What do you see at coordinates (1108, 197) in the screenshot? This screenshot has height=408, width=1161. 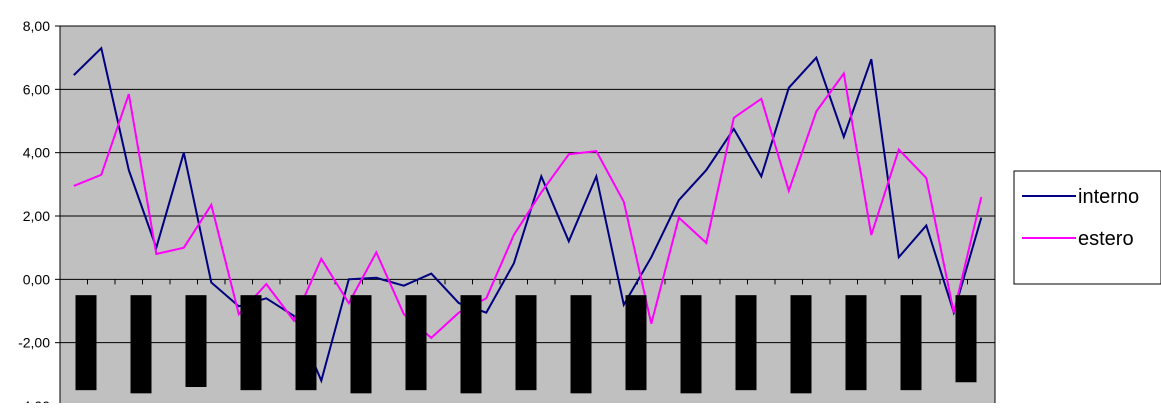 I see `legend-label-interno: interno` at bounding box center [1108, 197].